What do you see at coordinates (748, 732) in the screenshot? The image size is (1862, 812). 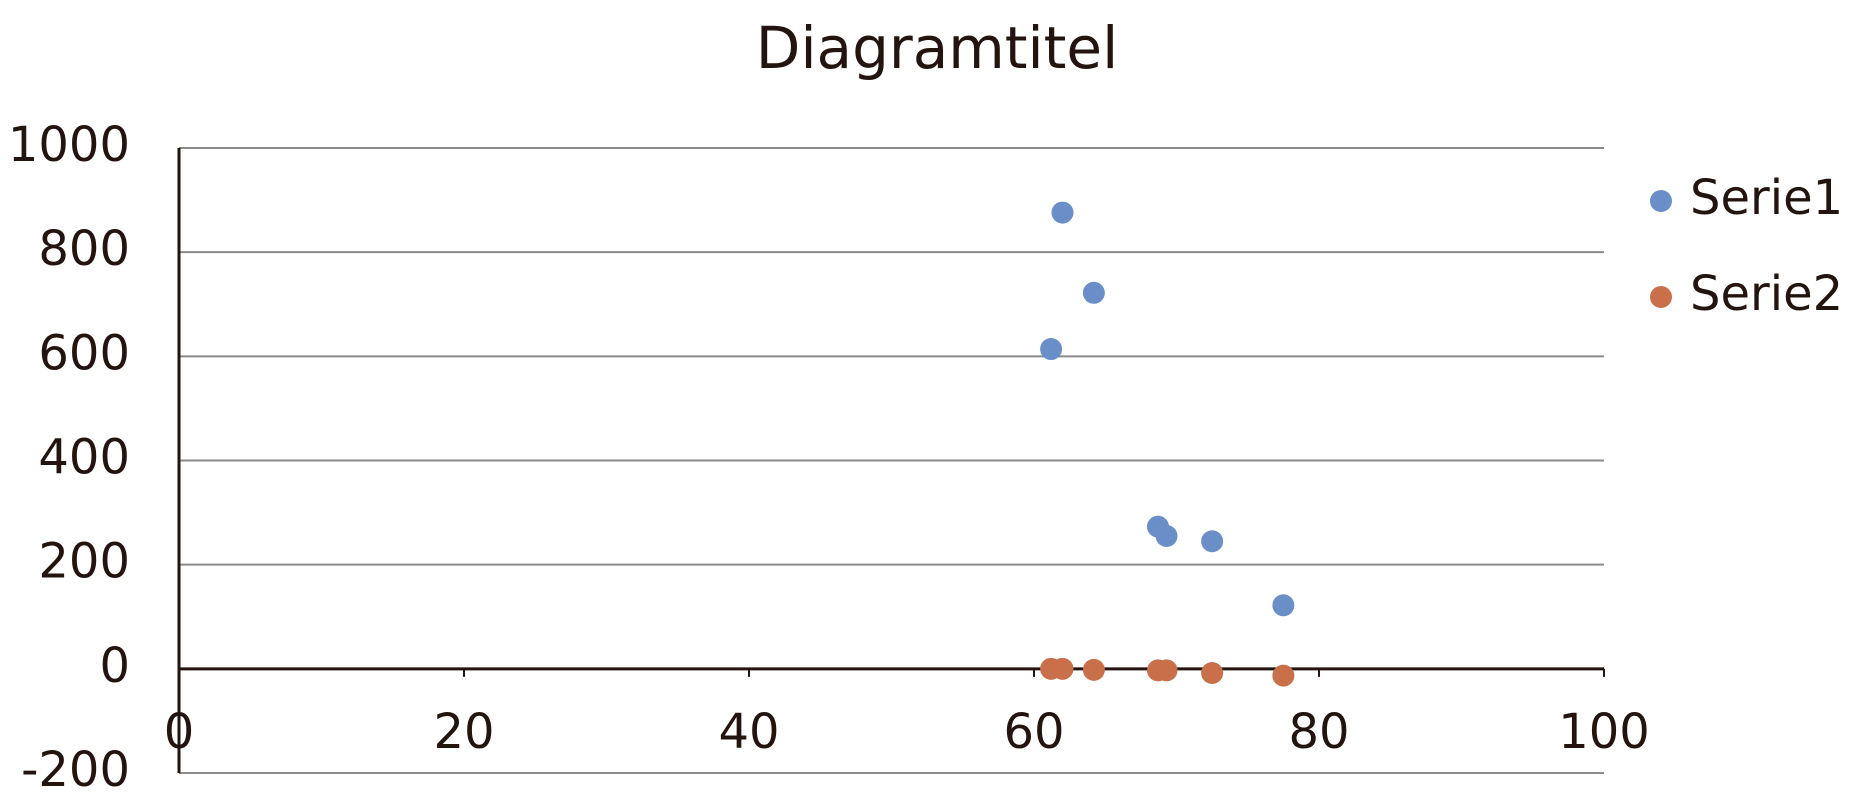 I see `x-tick-label: 40` at bounding box center [748, 732].